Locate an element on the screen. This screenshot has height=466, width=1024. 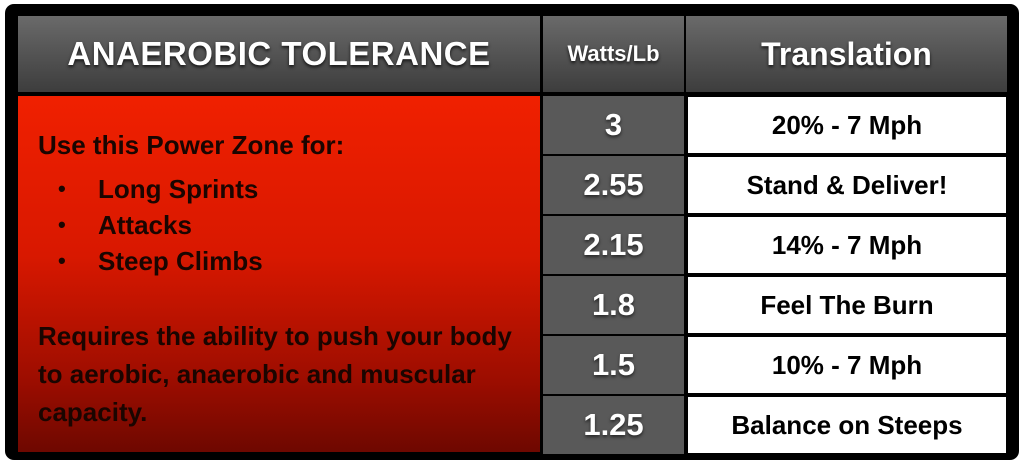
zone-use-list: • Long Sprints • Attacks • Steep Climbs is located at coordinates (289, 225).